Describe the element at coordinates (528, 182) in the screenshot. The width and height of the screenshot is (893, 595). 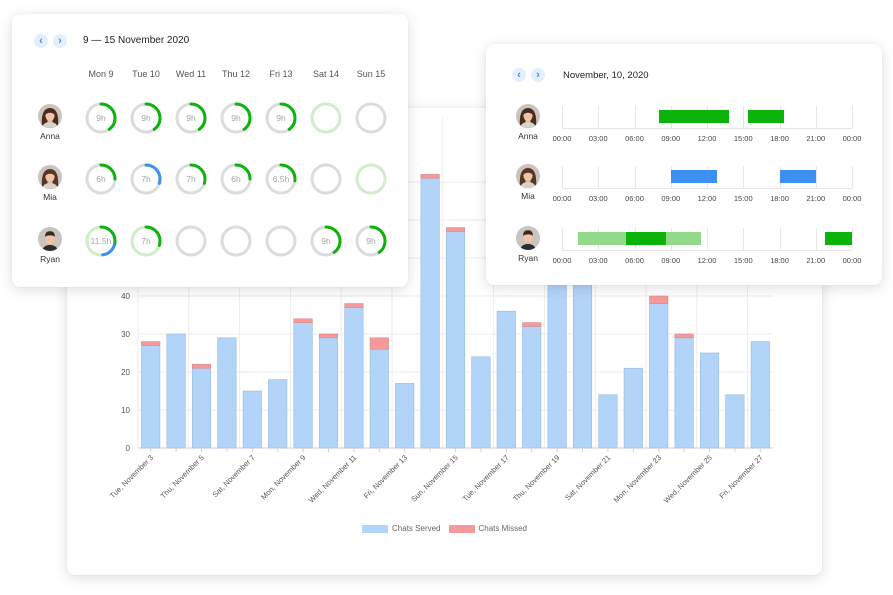
I see `timeline-person-mia: Mia` at that location.